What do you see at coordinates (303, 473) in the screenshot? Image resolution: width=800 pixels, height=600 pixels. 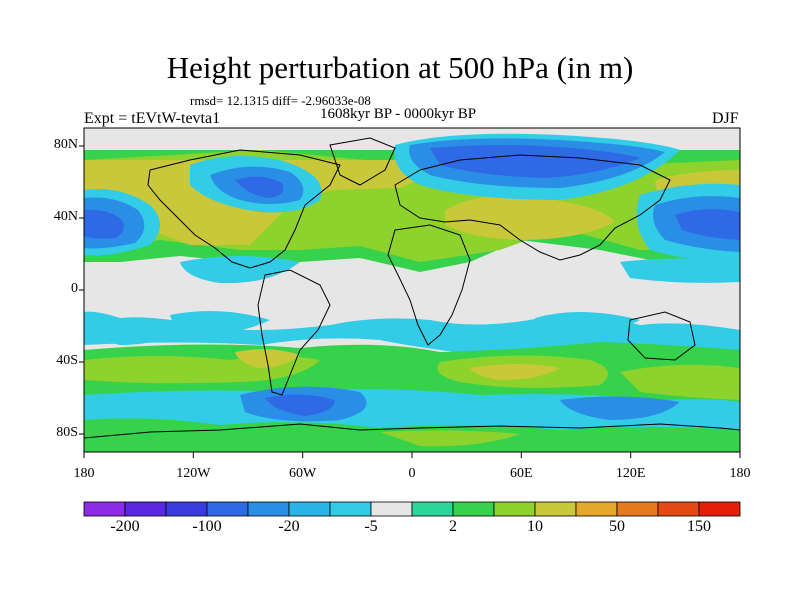 I see `longitude-label: 60W` at bounding box center [303, 473].